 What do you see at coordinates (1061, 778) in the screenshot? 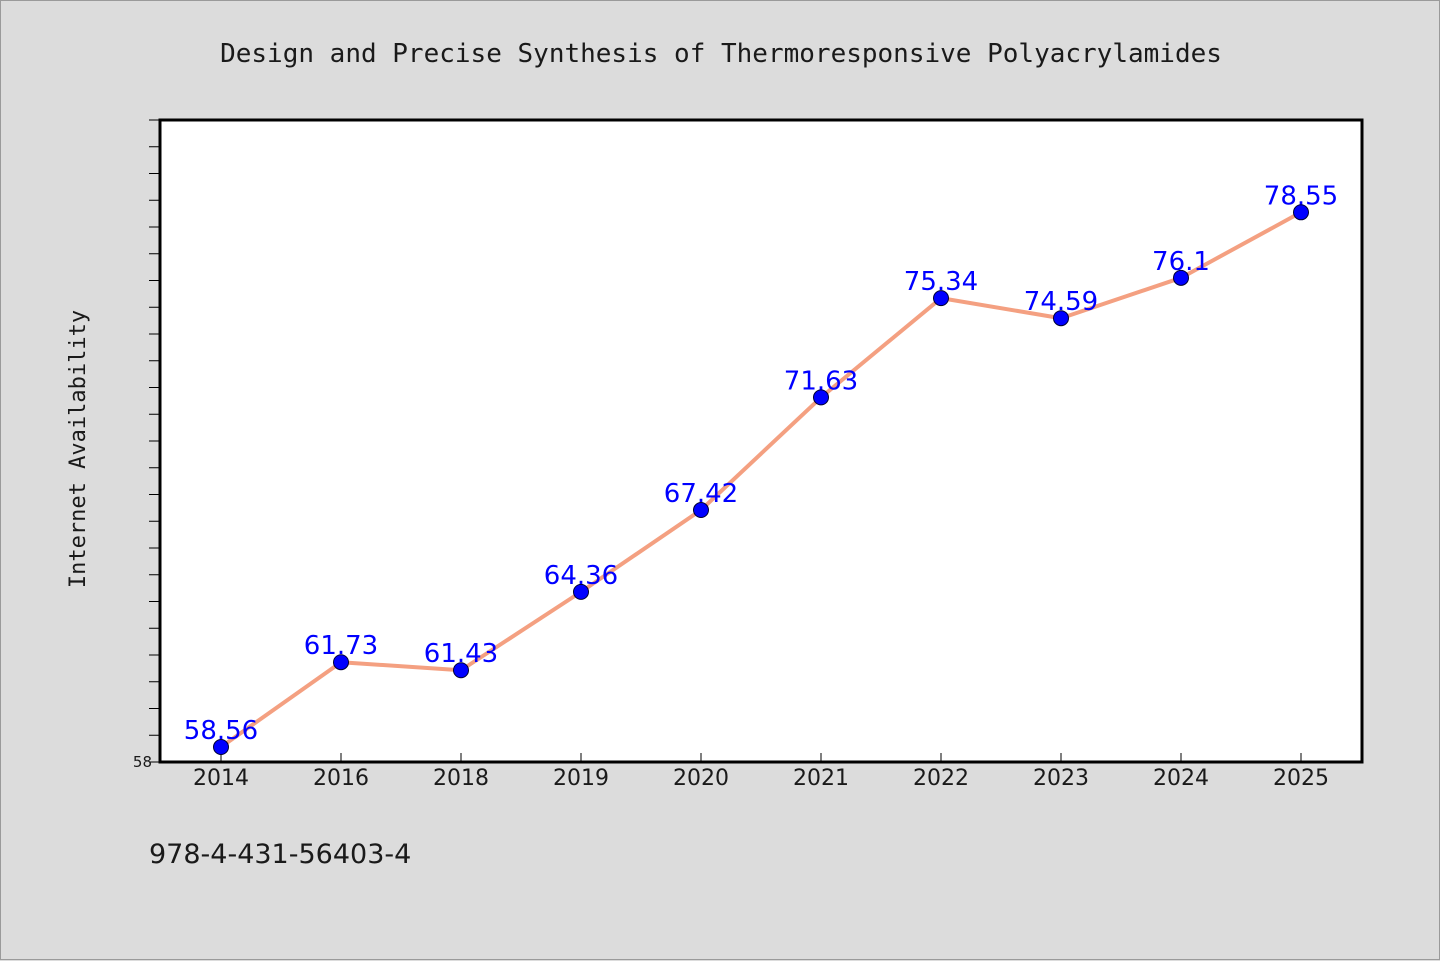
I see `x-tick-label: 2023` at bounding box center [1061, 778].